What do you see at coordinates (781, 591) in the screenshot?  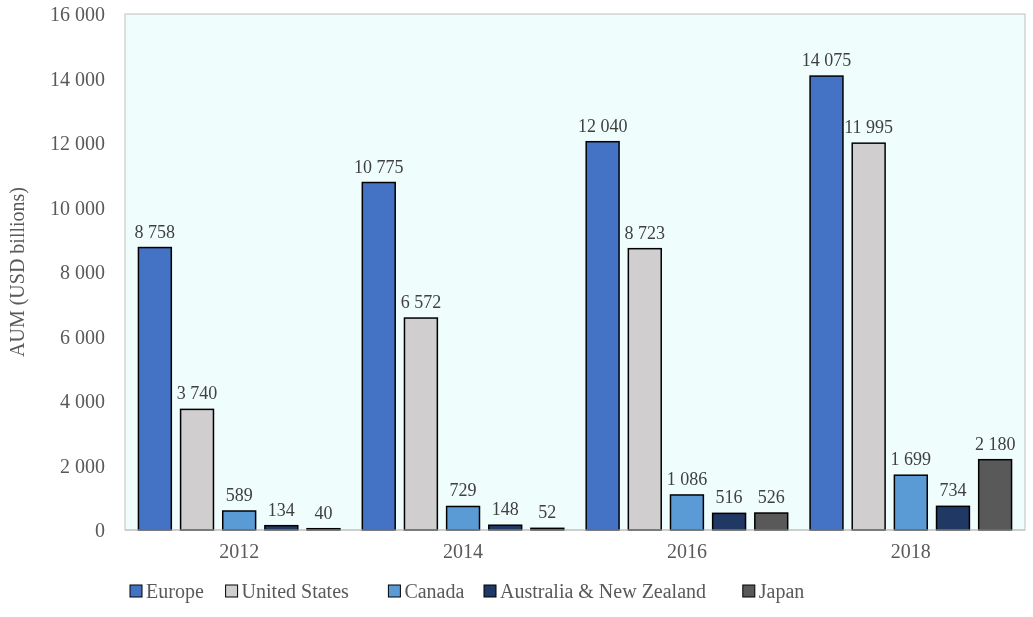 I see `legend-label: Japan` at bounding box center [781, 591].